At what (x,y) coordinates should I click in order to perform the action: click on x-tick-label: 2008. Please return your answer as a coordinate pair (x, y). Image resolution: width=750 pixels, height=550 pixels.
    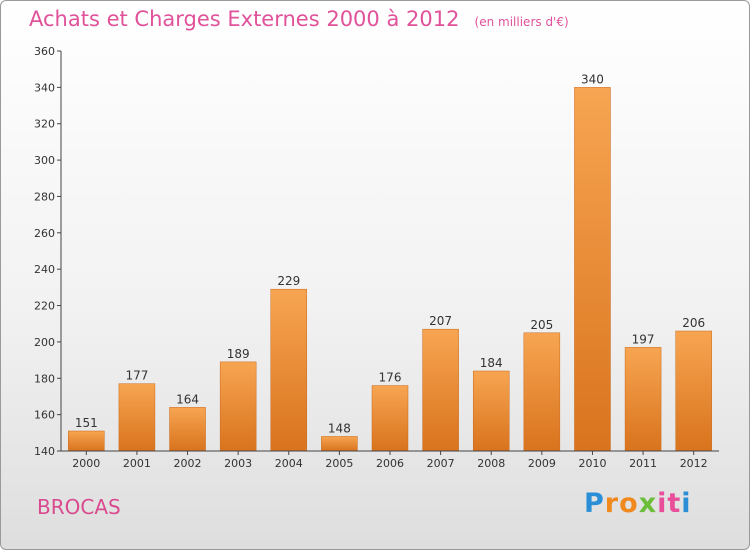
    Looking at the image, I should click on (491, 463).